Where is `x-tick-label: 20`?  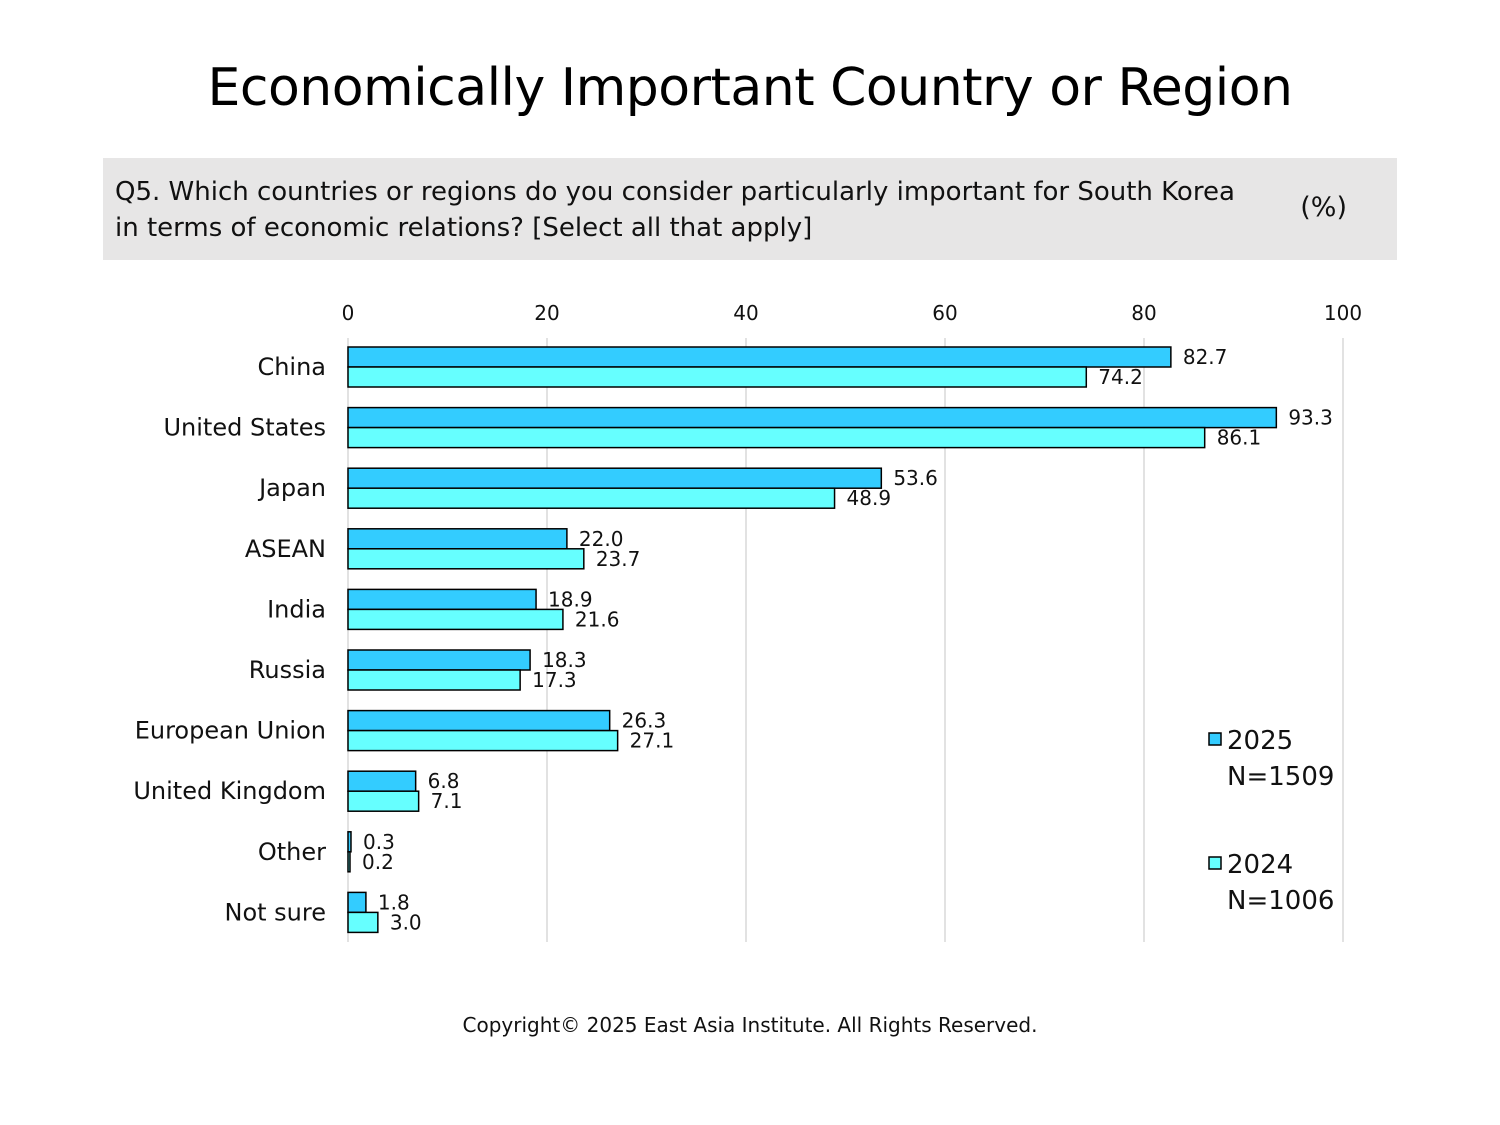
x-tick-label: 20 is located at coordinates (546, 313).